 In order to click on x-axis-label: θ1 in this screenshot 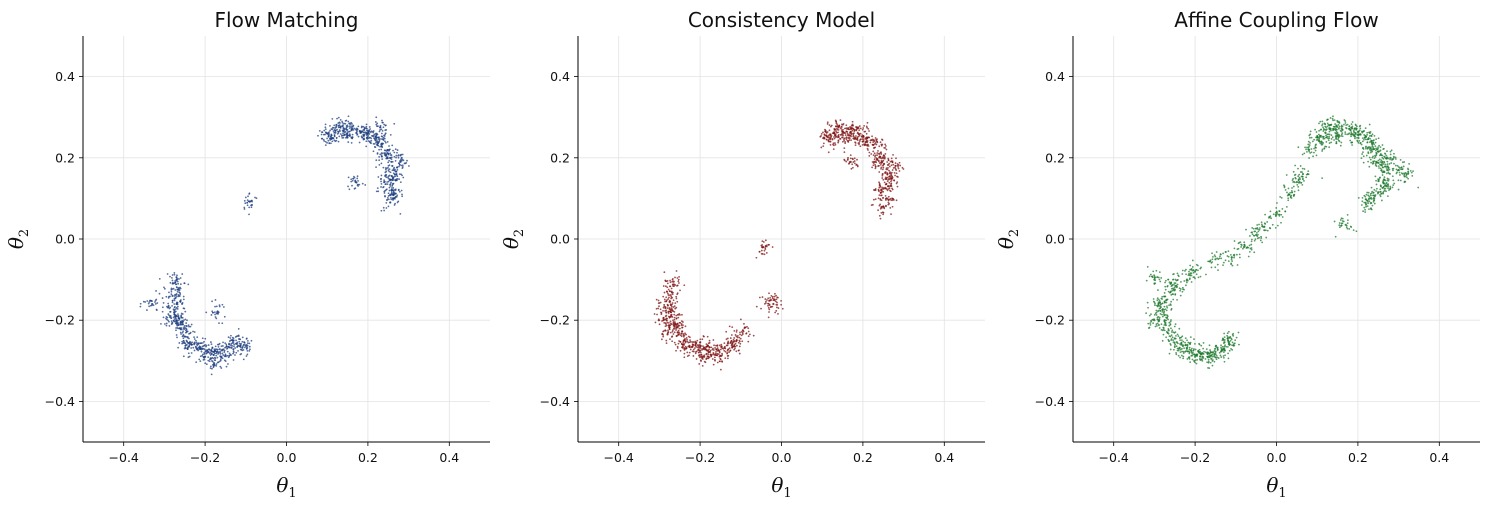, I will do `click(286, 487)`.